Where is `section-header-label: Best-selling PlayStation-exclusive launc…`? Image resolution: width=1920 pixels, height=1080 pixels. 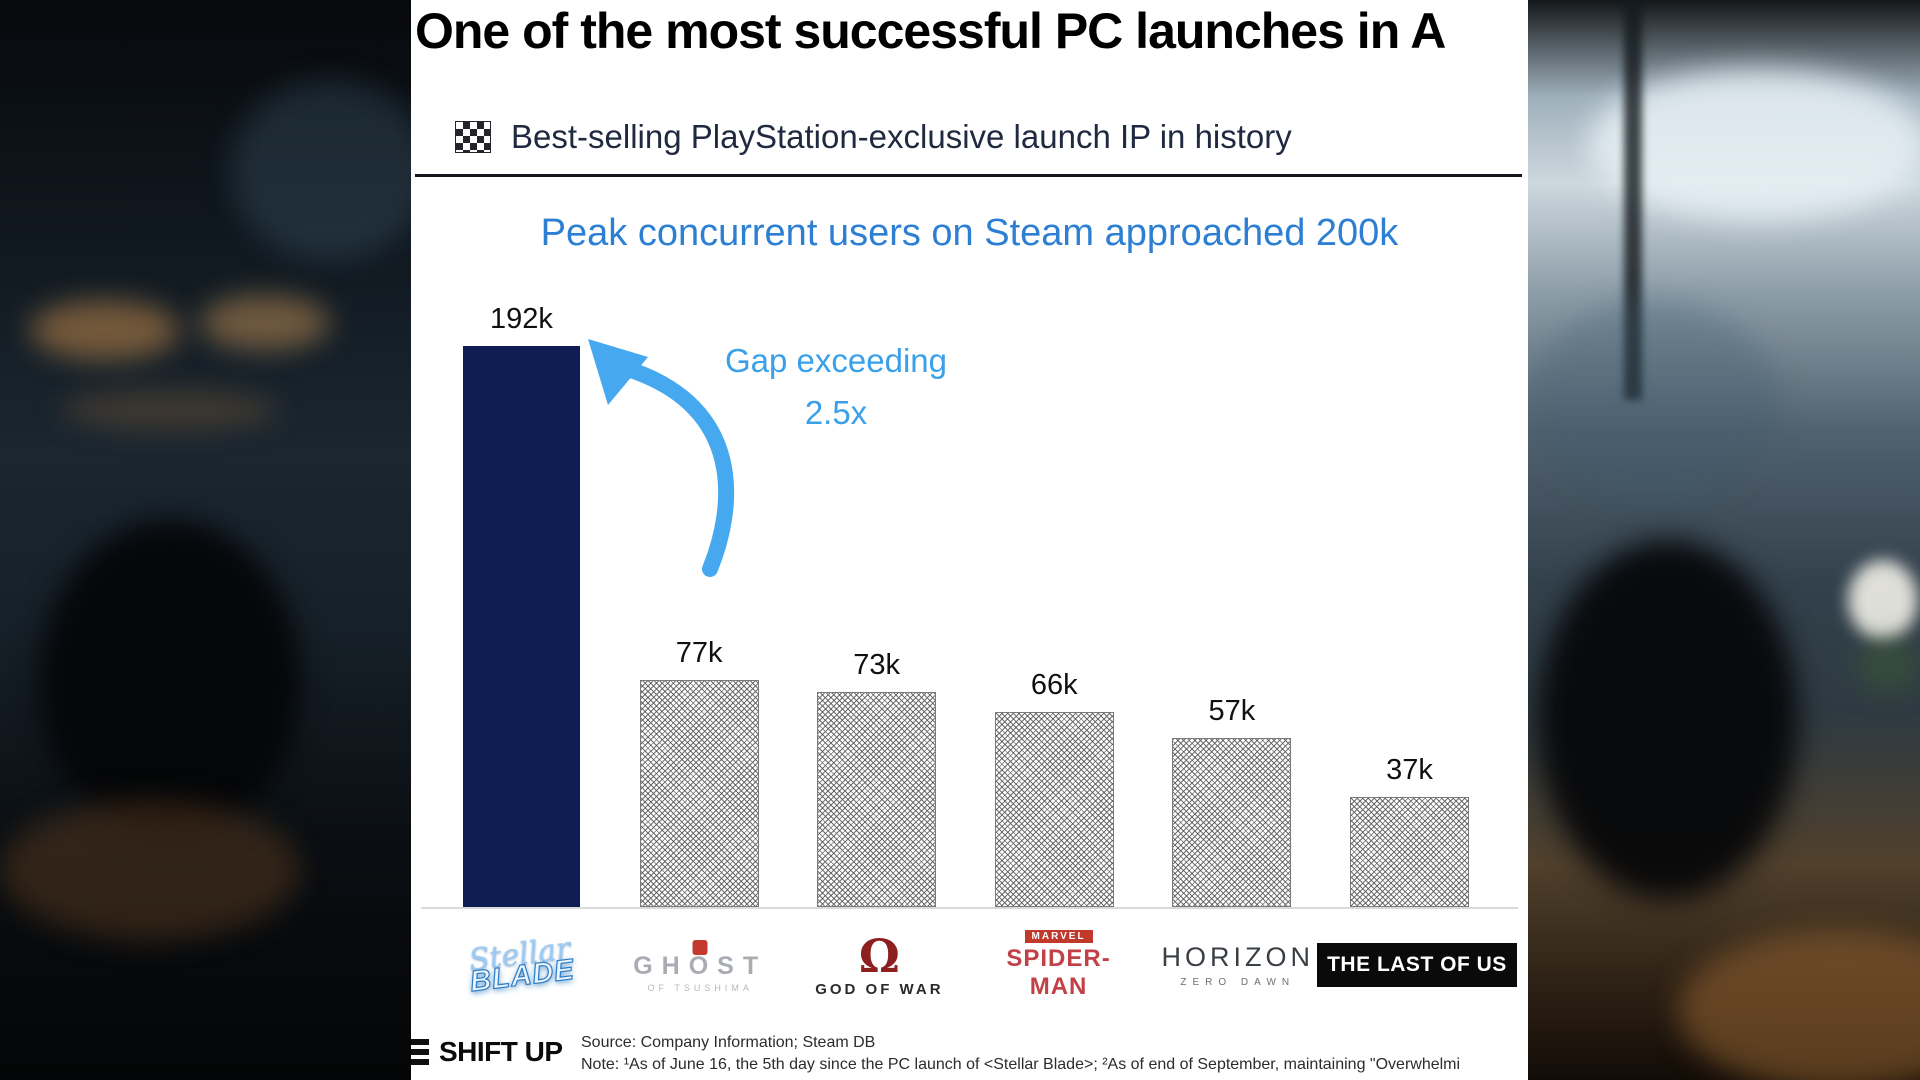
section-header-label: Best-selling PlayStation-exclusive launc… is located at coordinates (901, 136).